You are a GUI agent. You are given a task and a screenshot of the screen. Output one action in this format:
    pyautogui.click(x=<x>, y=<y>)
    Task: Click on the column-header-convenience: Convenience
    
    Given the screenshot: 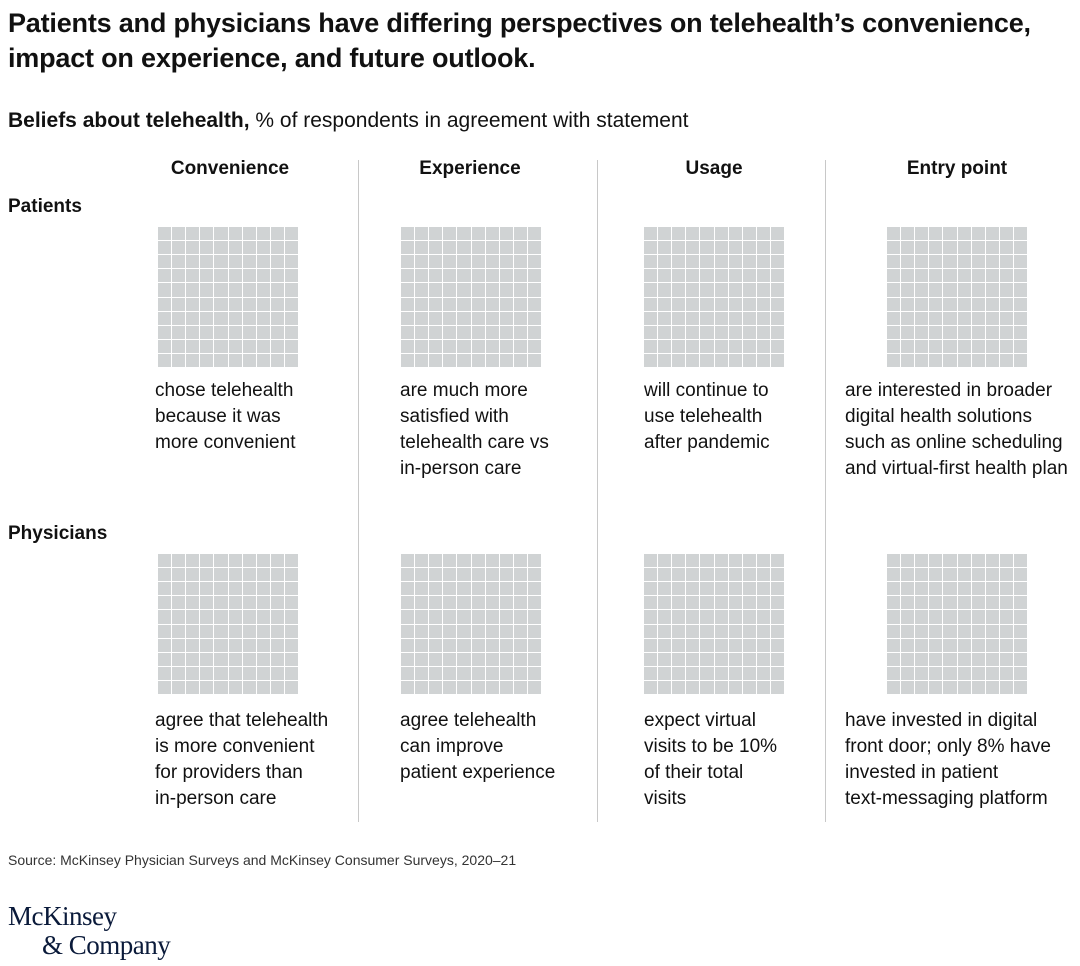 What is the action you would take?
    pyautogui.click(x=230, y=168)
    